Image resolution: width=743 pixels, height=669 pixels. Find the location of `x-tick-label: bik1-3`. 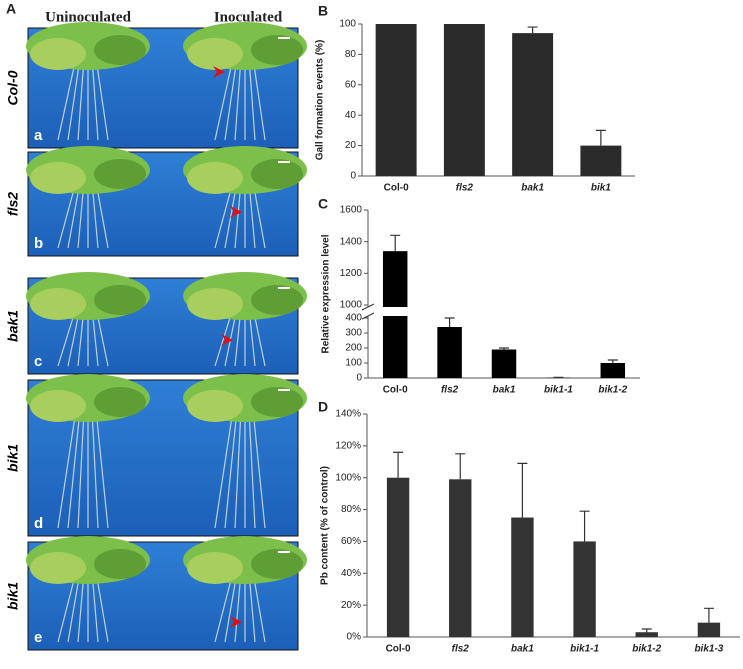

x-tick-label: bik1-3 is located at coordinates (708, 649).